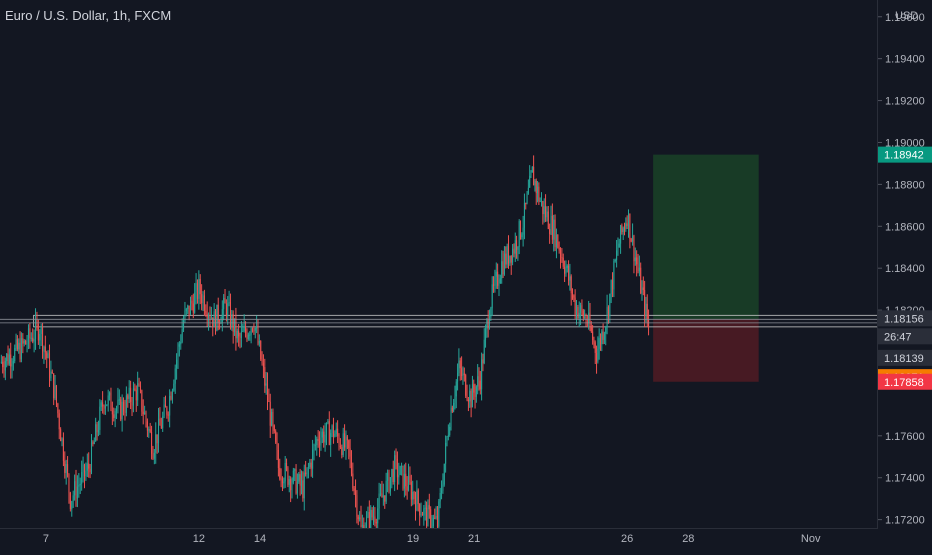 This screenshot has height=555, width=932. I want to click on symbol-title: Euro / U.S. Dollar, 1h, FXCM, so click(88, 15).